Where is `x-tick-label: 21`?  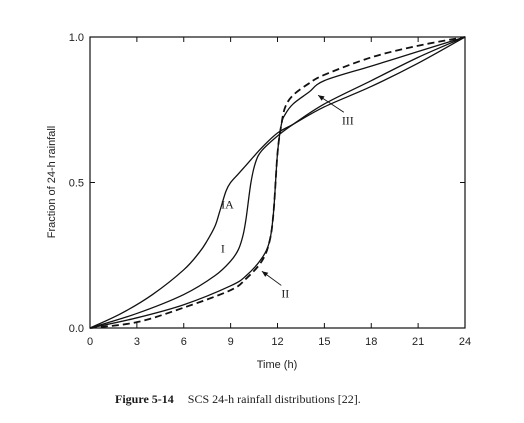 x-tick-label: 21 is located at coordinates (418, 342).